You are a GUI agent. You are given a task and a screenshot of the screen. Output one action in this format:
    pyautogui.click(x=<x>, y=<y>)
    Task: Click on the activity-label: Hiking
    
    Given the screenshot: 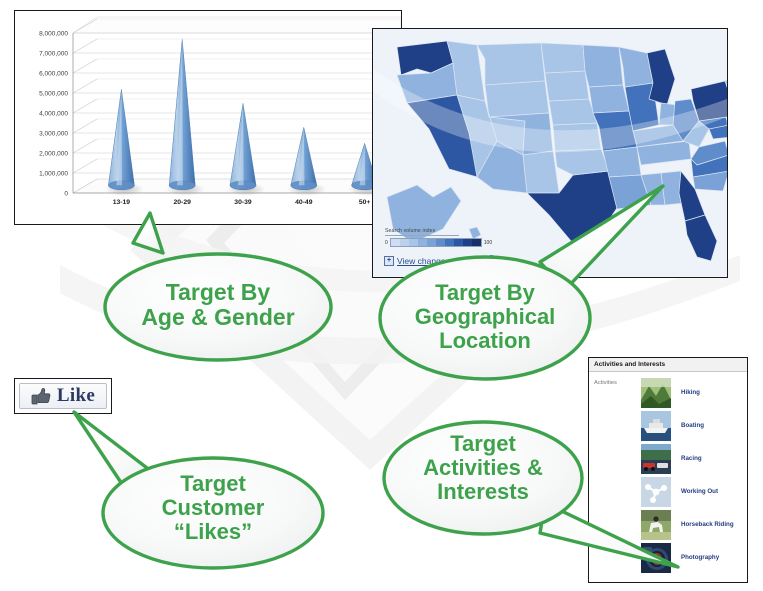 What is the action you would take?
    pyautogui.click(x=690, y=392)
    